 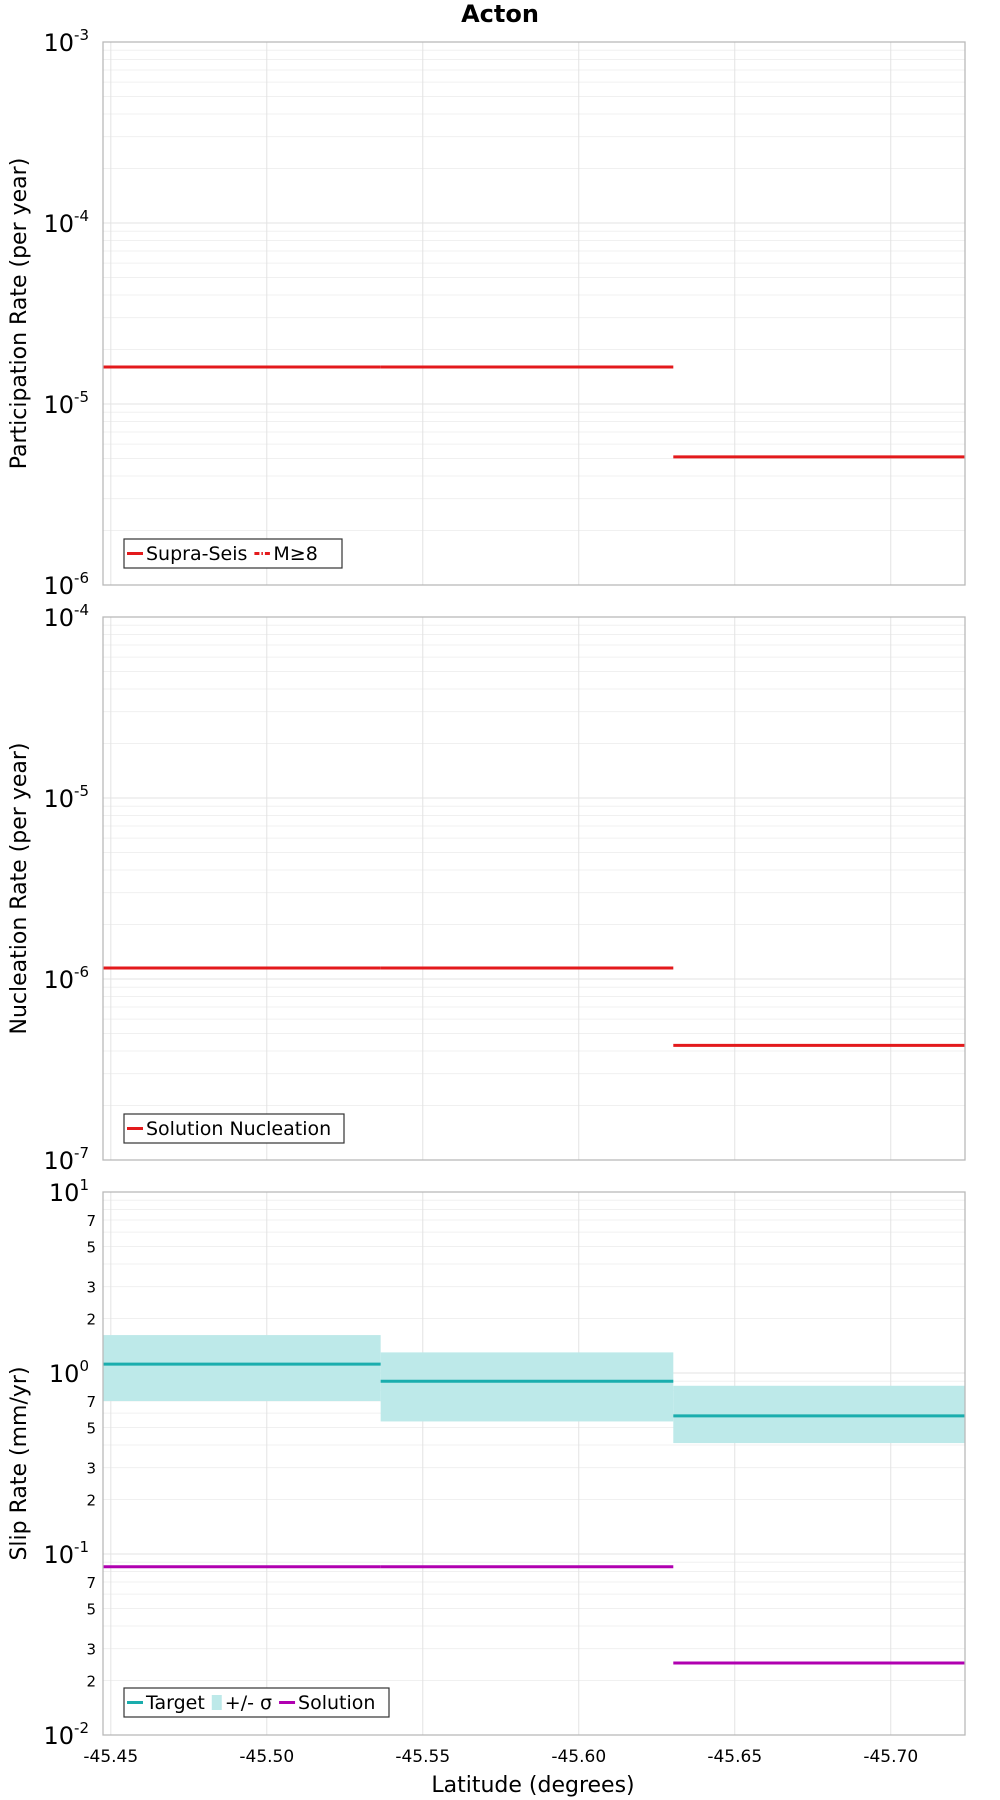 I want to click on x-tick-label: -45.60, so click(x=578, y=1757).